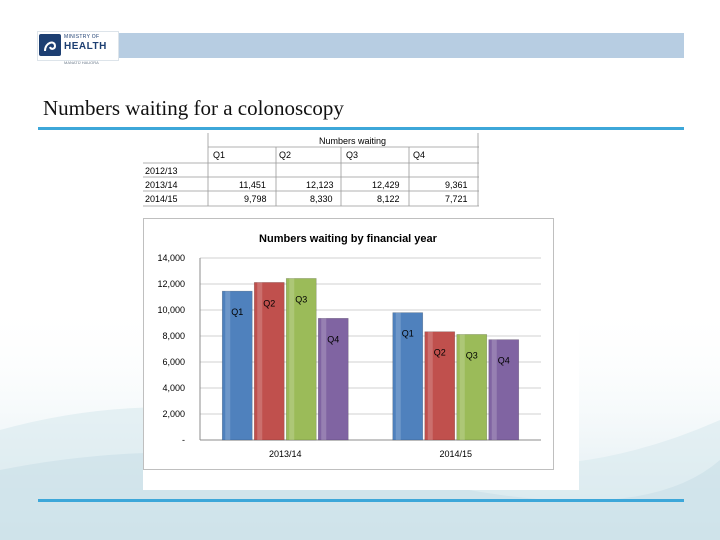 The width and height of the screenshot is (720, 540). What do you see at coordinates (173, 362) in the screenshot?
I see `y-tick-label: 6,000` at bounding box center [173, 362].